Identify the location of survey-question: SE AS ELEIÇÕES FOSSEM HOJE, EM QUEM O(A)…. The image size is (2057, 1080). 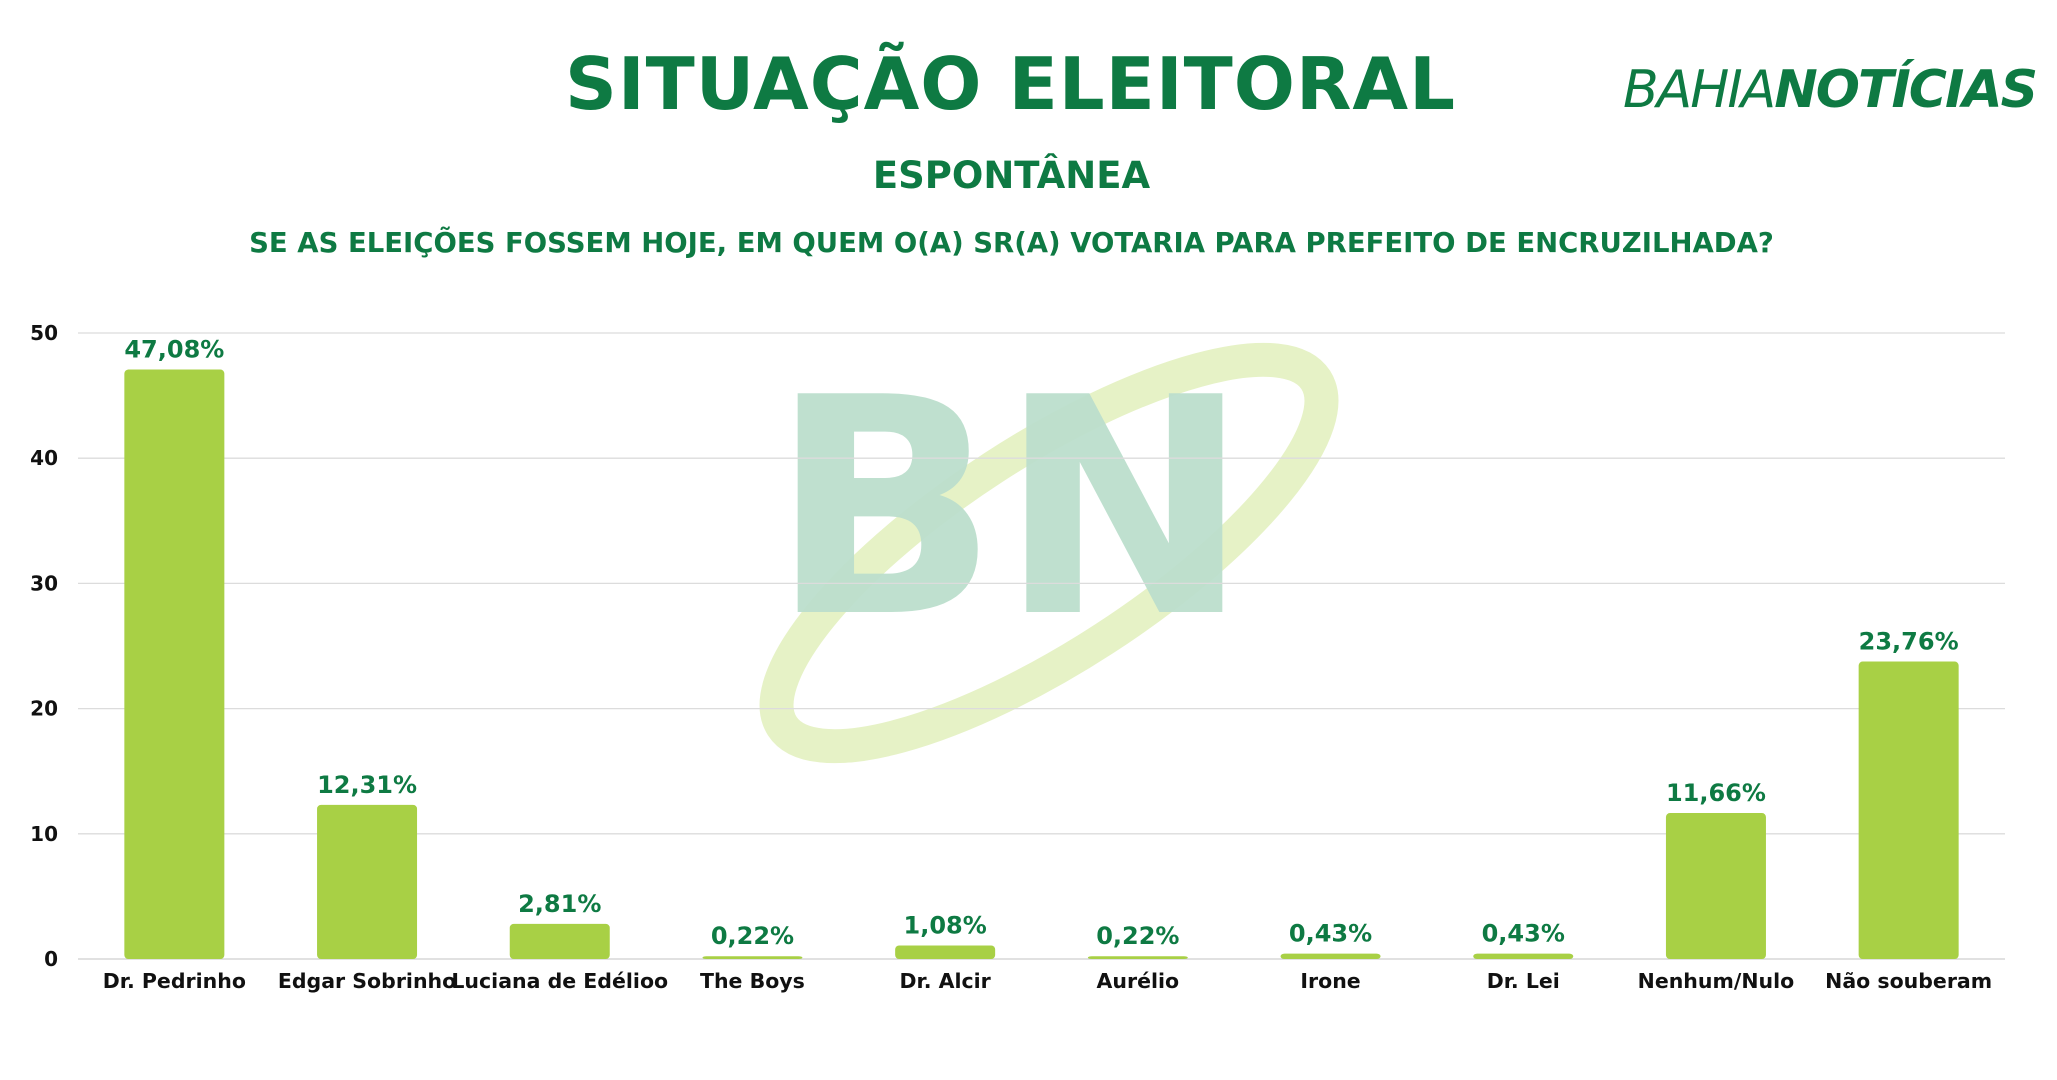
(1028, 243).